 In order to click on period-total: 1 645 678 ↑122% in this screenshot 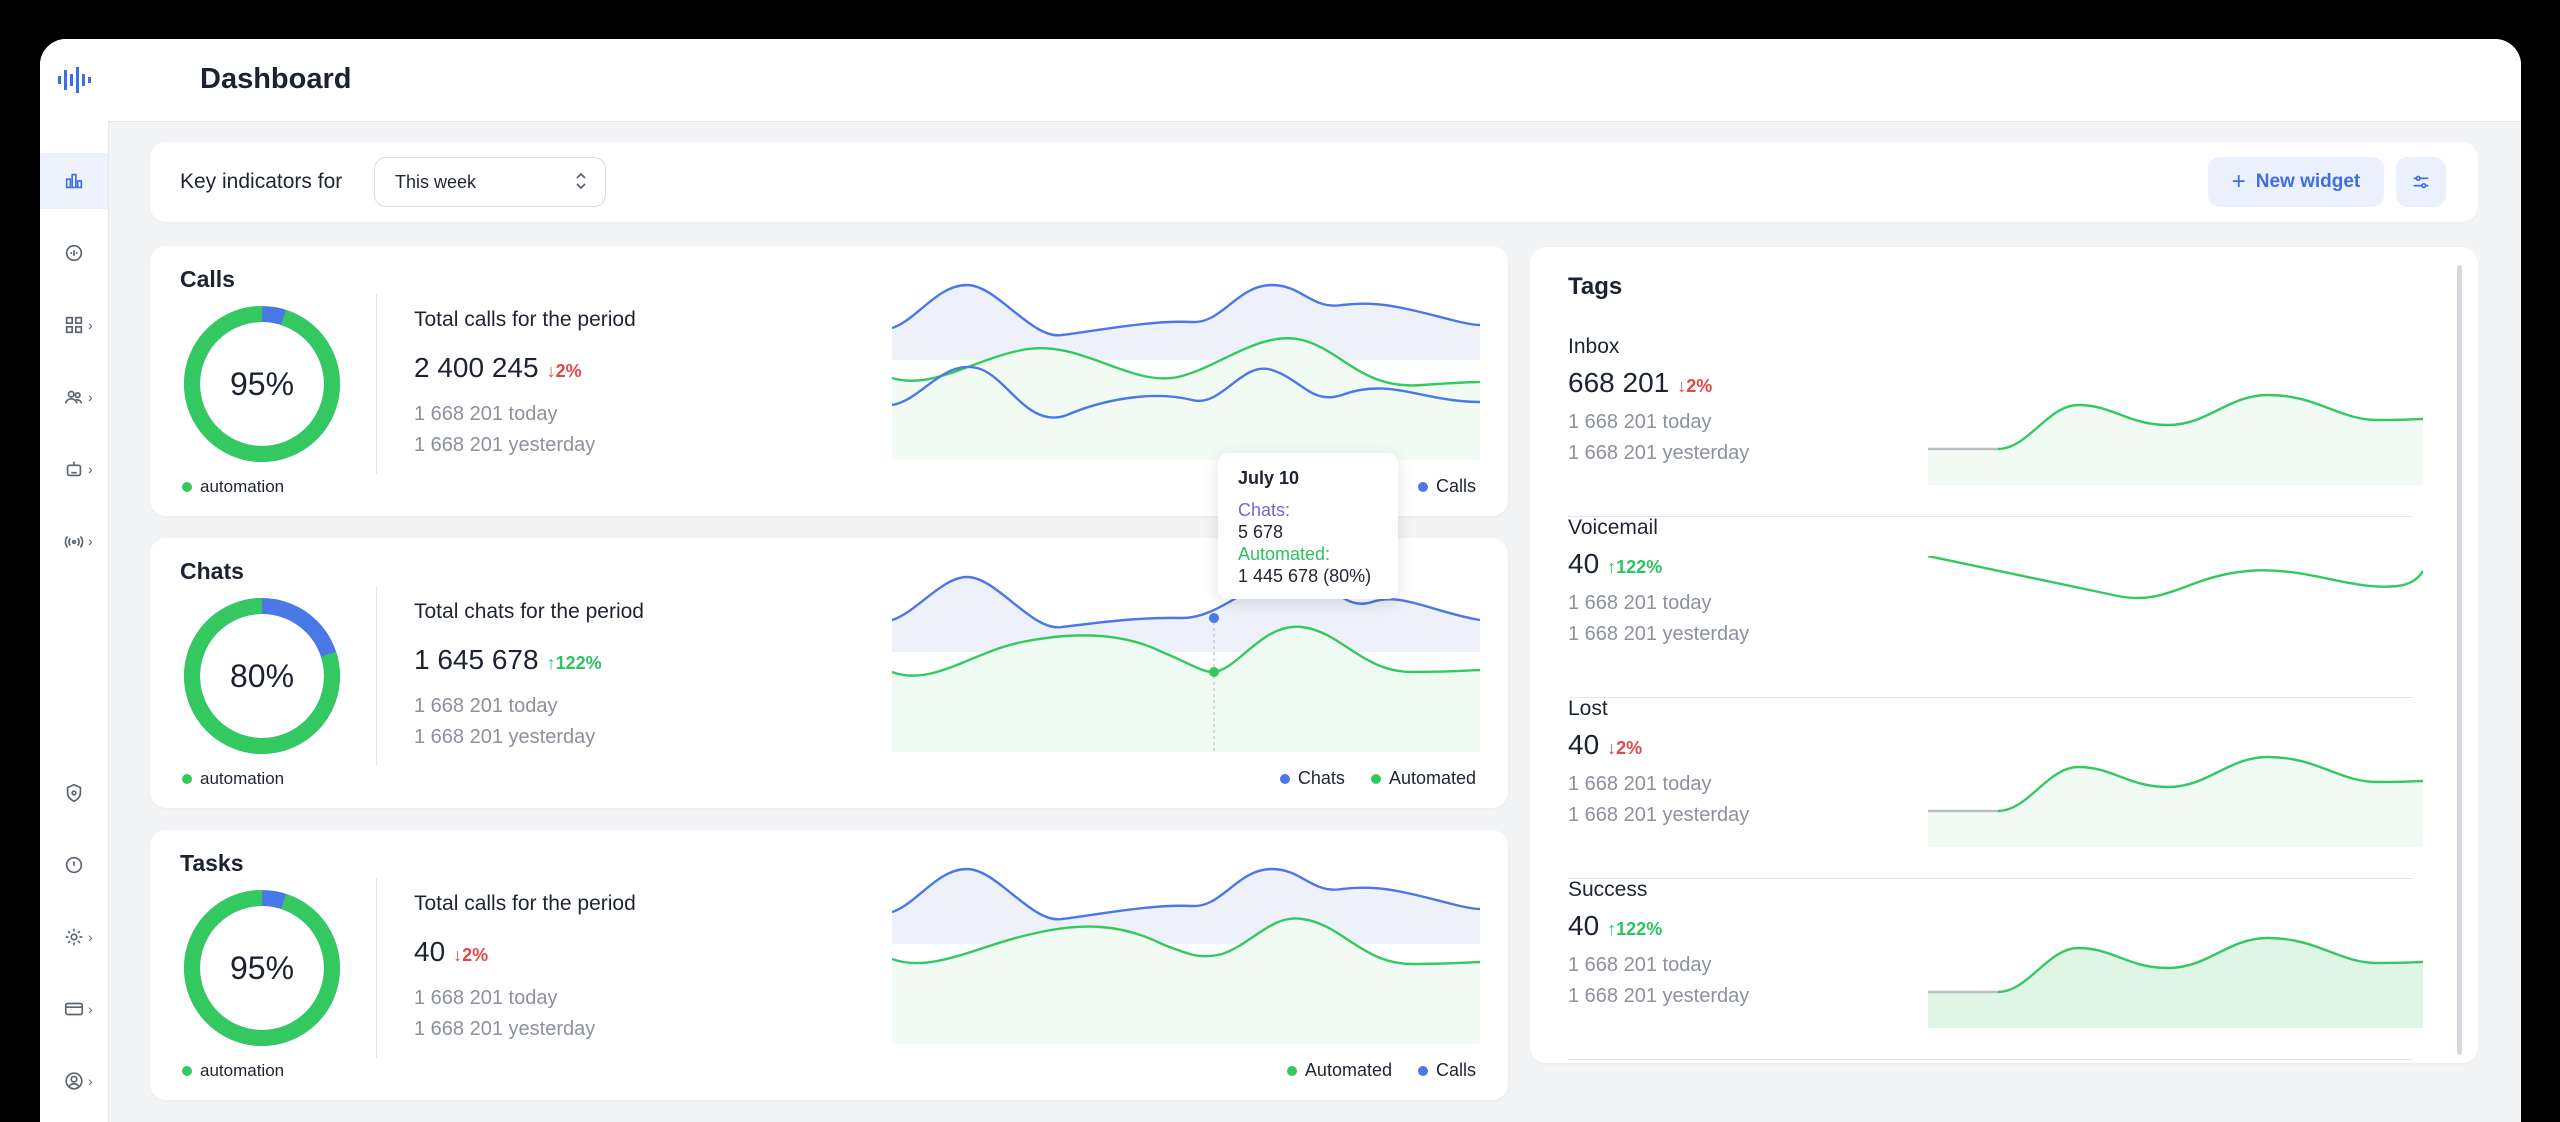, I will do `click(508, 659)`.